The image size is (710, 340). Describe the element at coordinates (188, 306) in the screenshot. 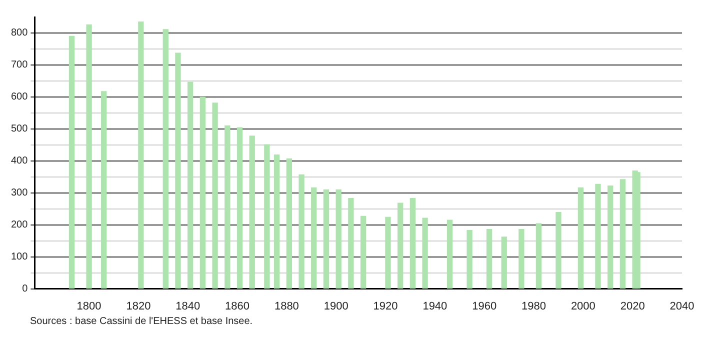

I see `x-tick-label: 1840` at that location.